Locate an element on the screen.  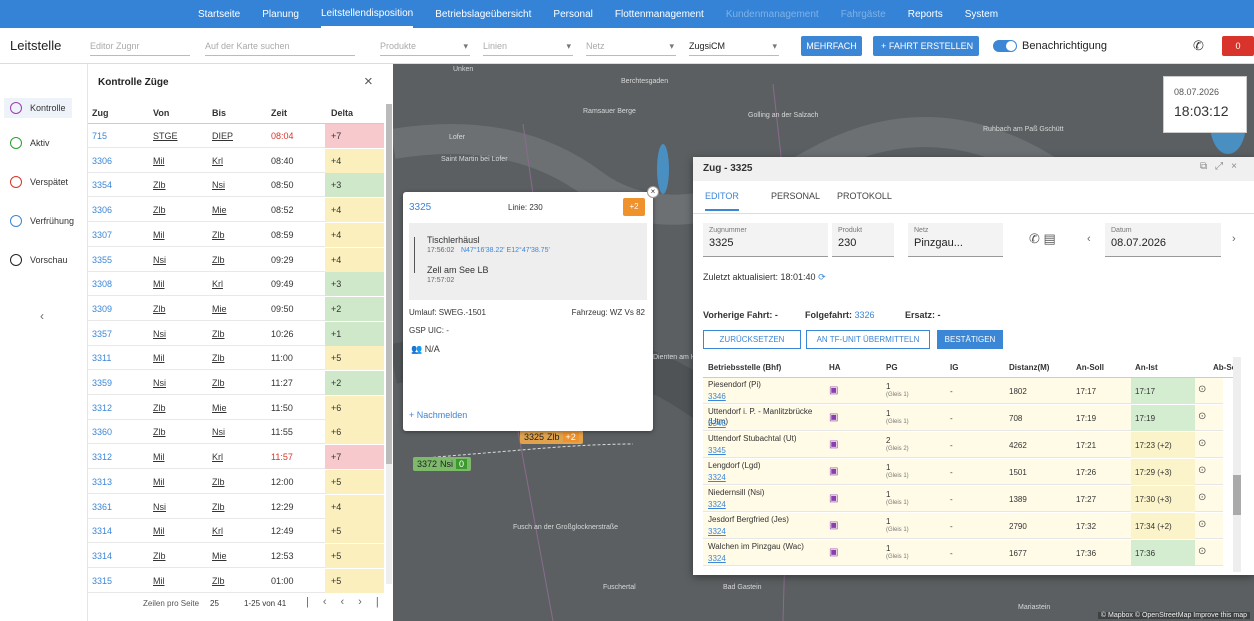
table-row: +3 3308 Mil Krl 09:49 is located at coordinates (236, 284).